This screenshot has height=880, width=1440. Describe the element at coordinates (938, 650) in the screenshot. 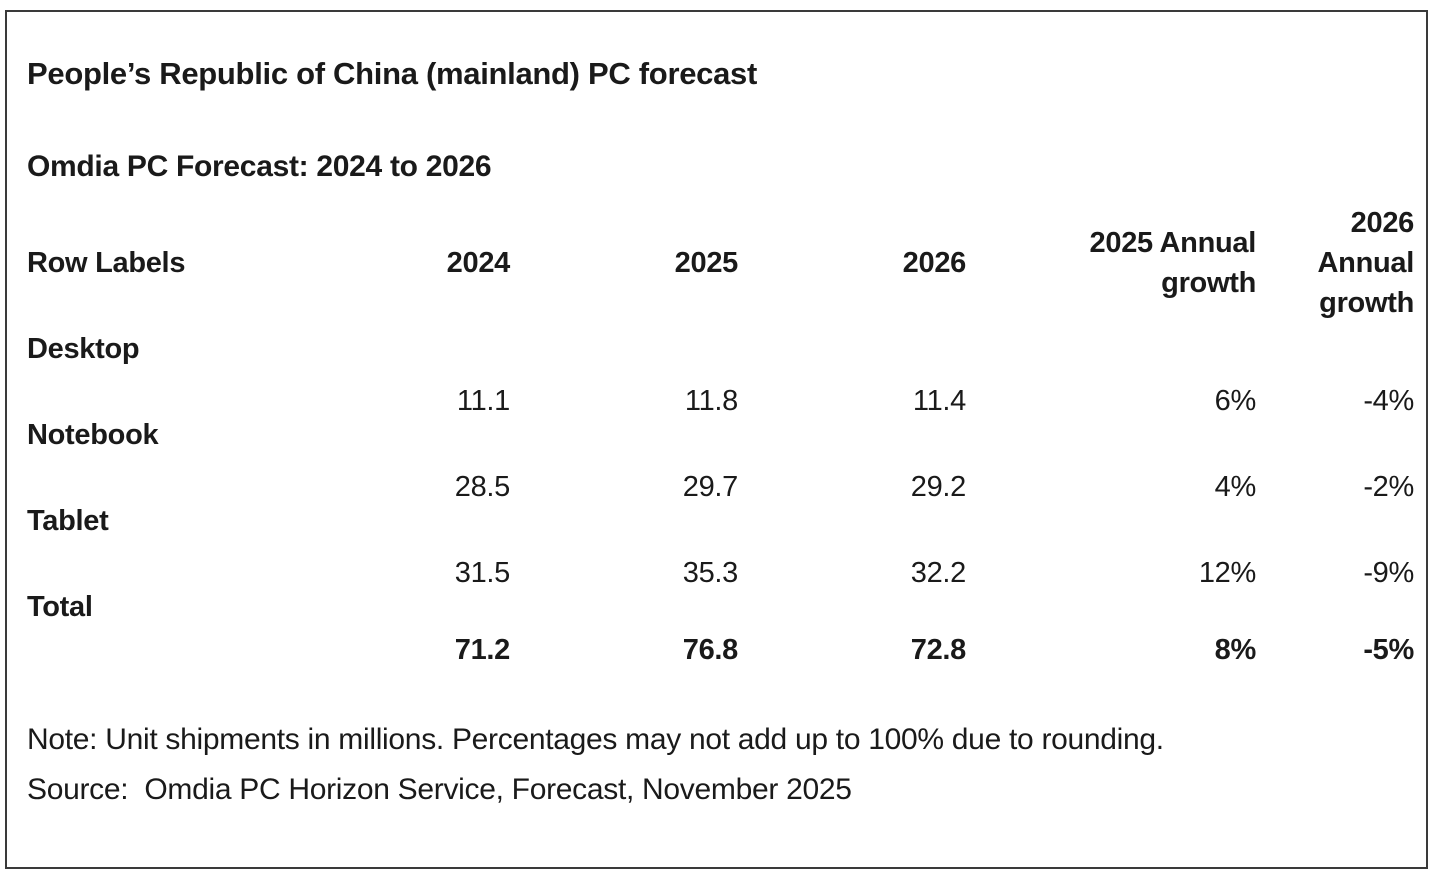

I see `cell-value: 72.8` at that location.